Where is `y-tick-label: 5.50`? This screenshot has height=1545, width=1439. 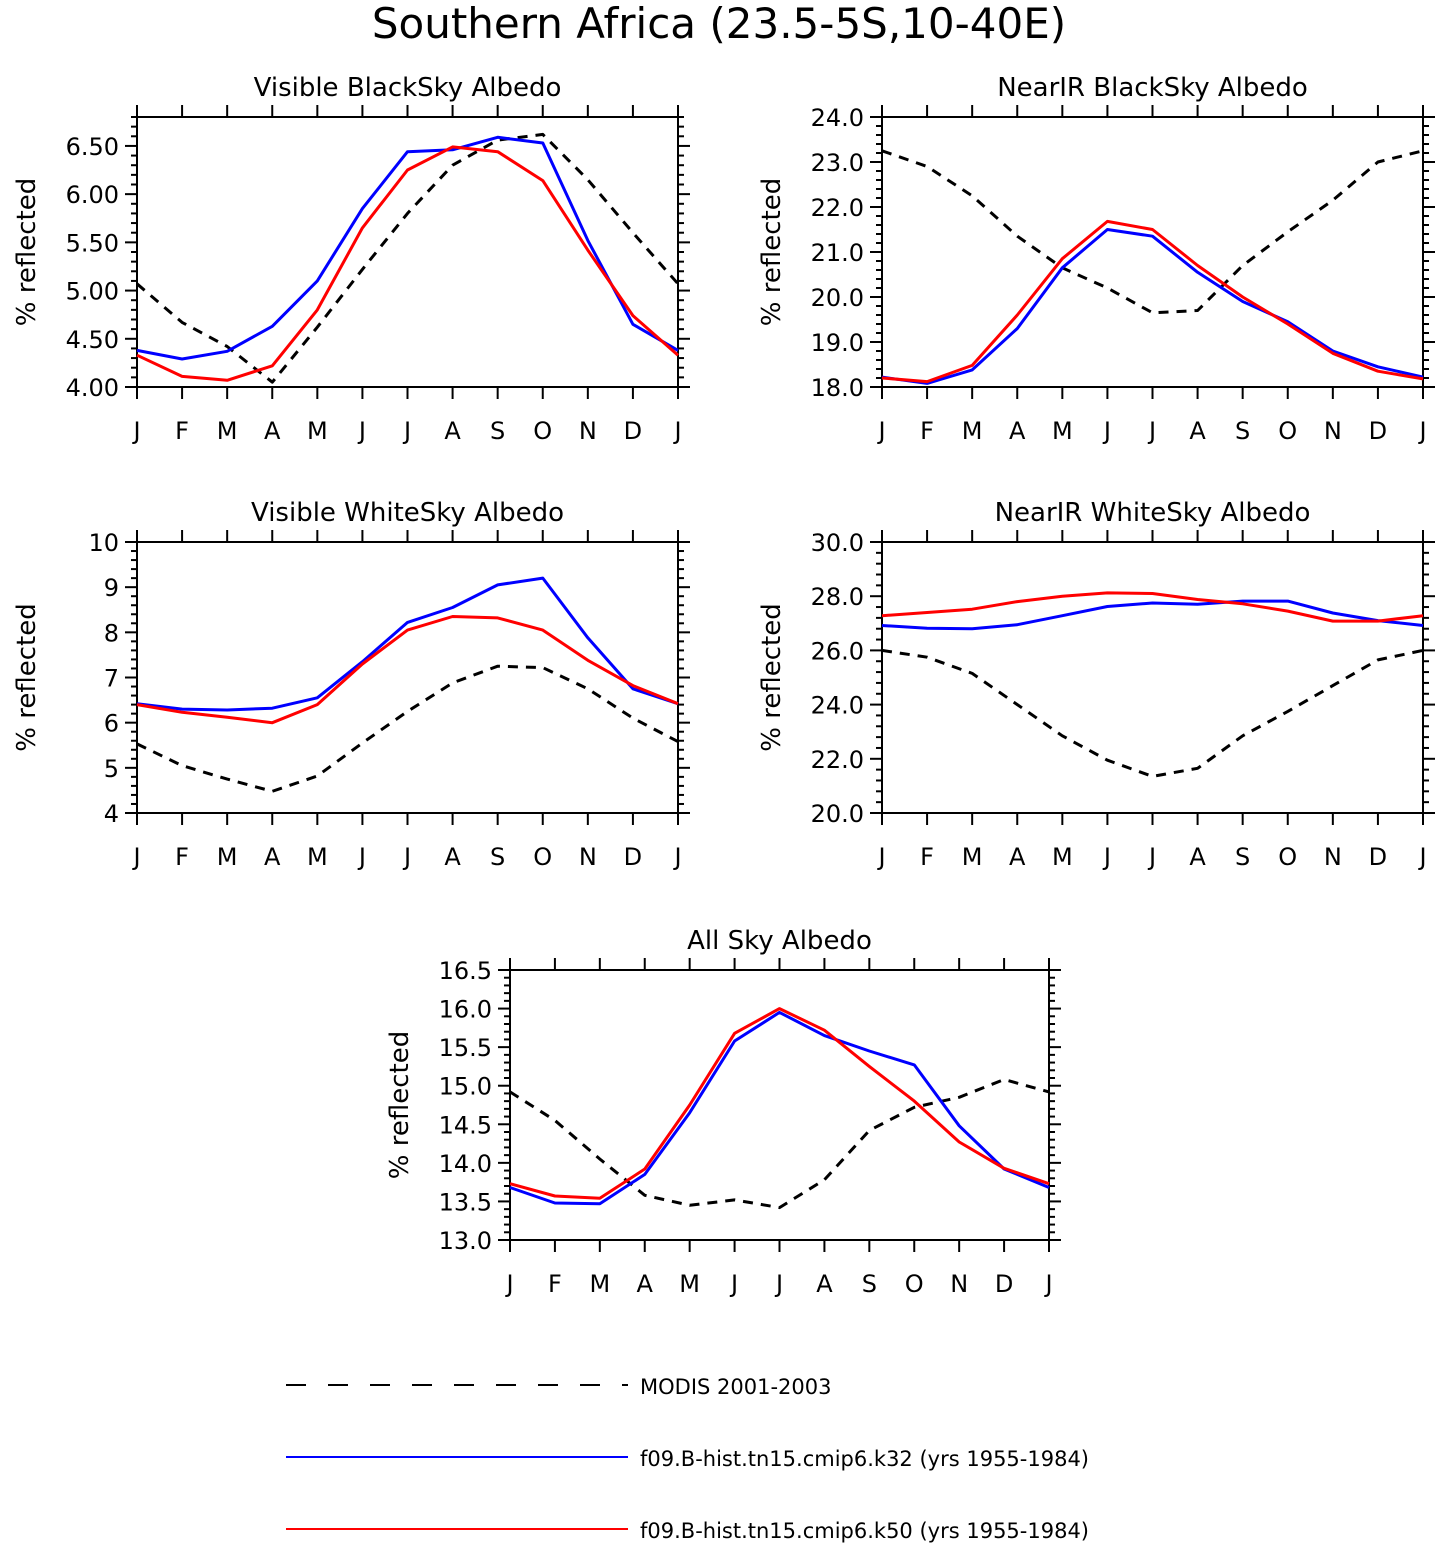 y-tick-label: 5.50 is located at coordinates (92, 243).